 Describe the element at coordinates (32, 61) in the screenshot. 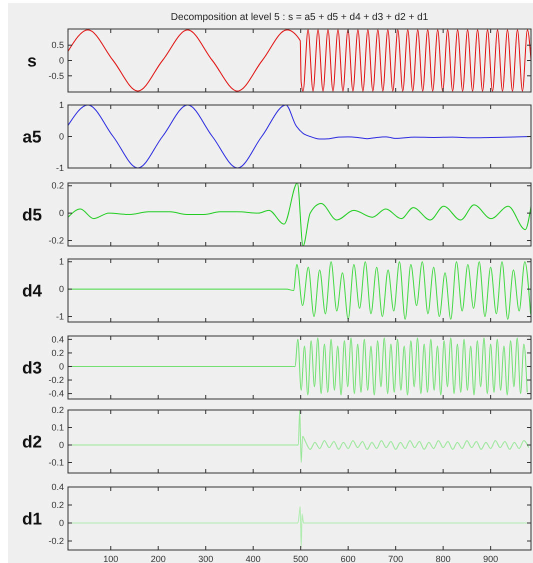

I see `y-axis-title: s` at that location.